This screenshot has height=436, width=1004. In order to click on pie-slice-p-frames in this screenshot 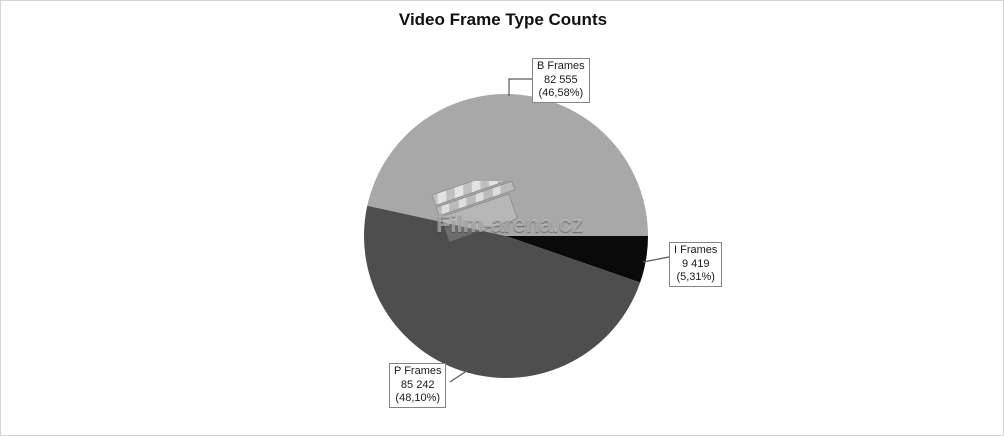, I will do `click(502, 291)`.